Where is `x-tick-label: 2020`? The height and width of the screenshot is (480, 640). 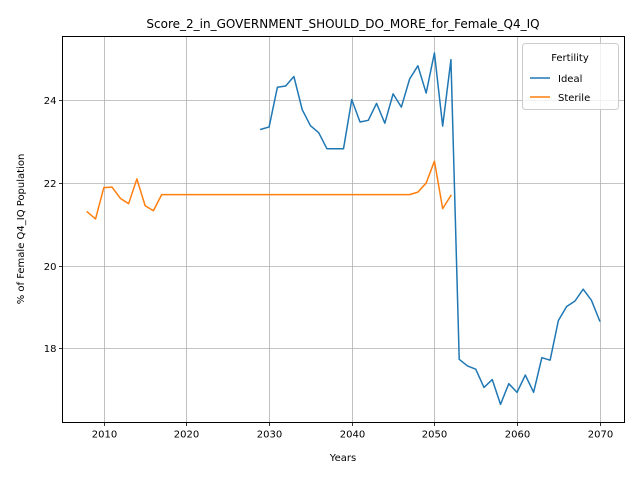 x-tick-label: 2020 is located at coordinates (186, 435).